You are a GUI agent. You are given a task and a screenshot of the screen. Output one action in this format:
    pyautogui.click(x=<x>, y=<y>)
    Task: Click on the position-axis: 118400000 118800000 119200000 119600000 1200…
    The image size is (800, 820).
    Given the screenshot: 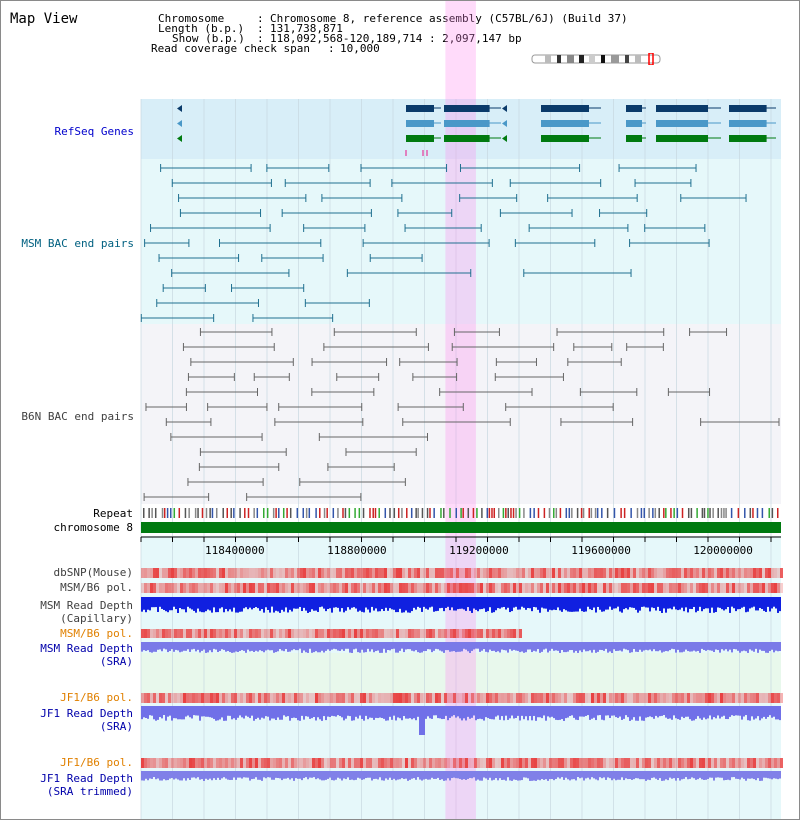 What is the action you would take?
    pyautogui.click(x=460, y=546)
    